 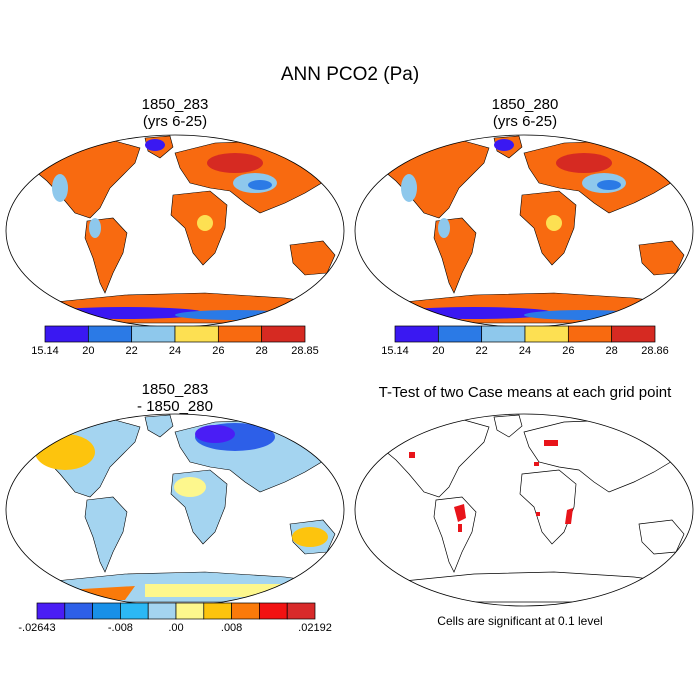 I want to click on colorbar-label: -.008, so click(x=120, y=628).